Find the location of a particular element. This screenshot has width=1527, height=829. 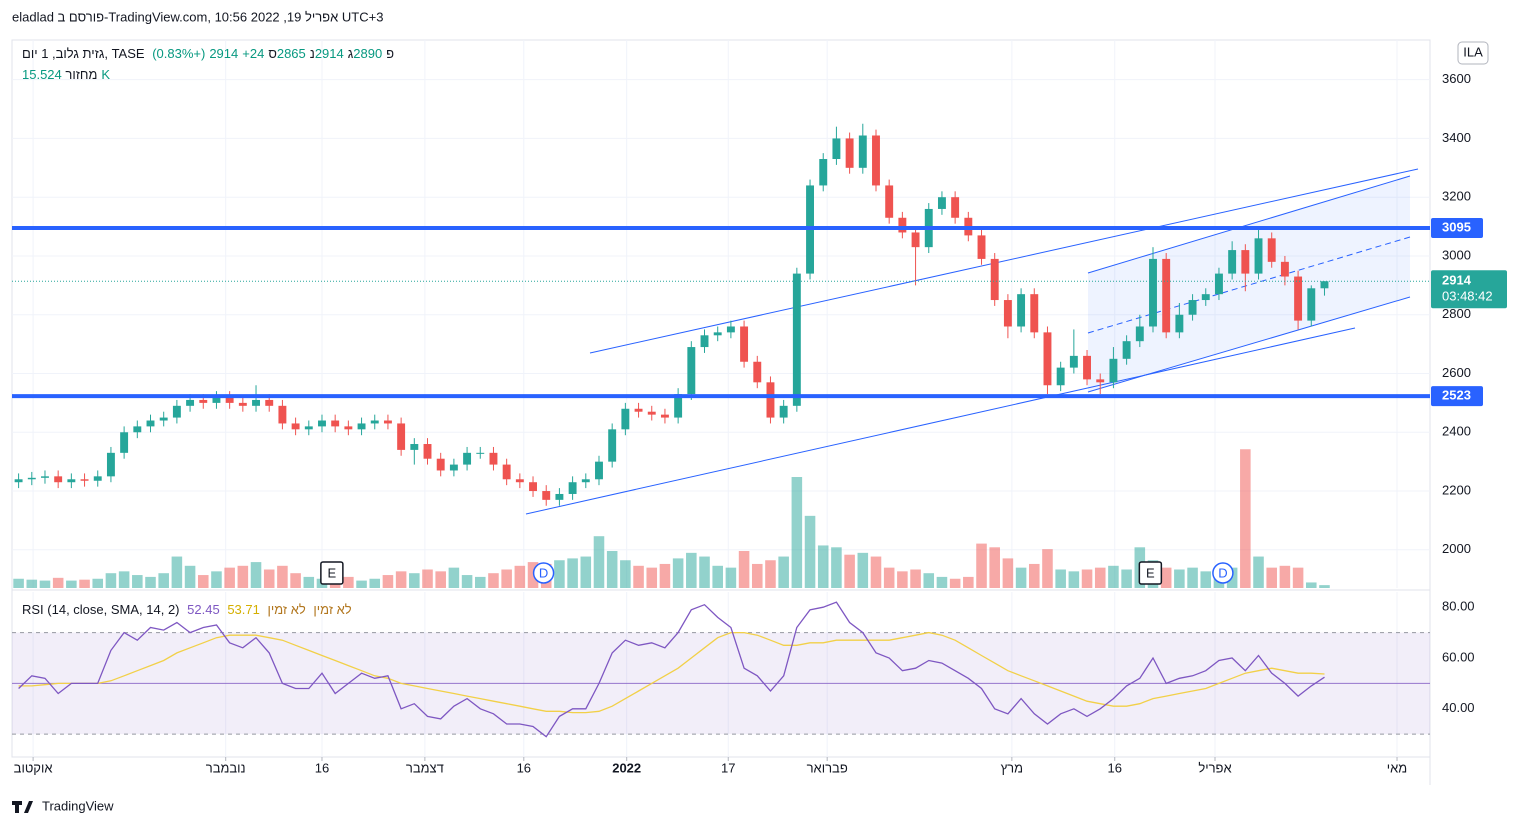

brand: TradingView is located at coordinates (78, 805).